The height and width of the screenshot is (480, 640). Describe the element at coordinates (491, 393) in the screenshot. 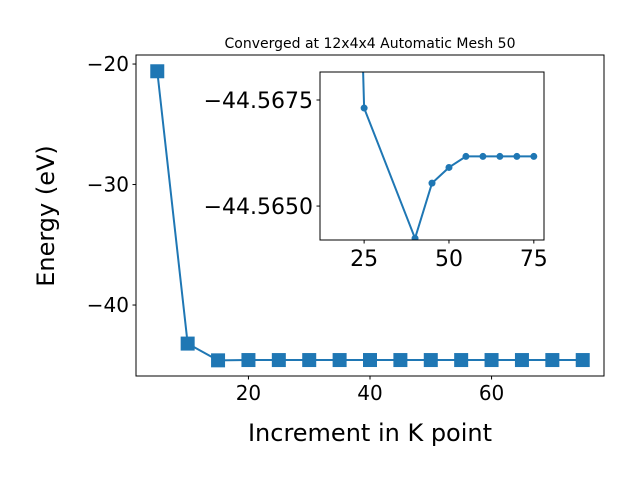

I see `x-tick-label: 60` at that location.